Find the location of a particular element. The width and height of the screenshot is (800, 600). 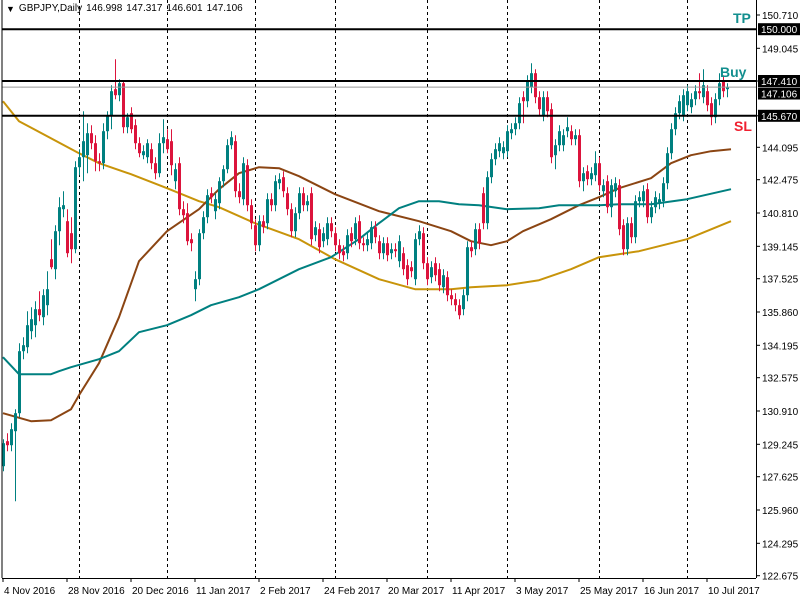

time-tick-label: 11 Apr 2017 is located at coordinates (479, 591).